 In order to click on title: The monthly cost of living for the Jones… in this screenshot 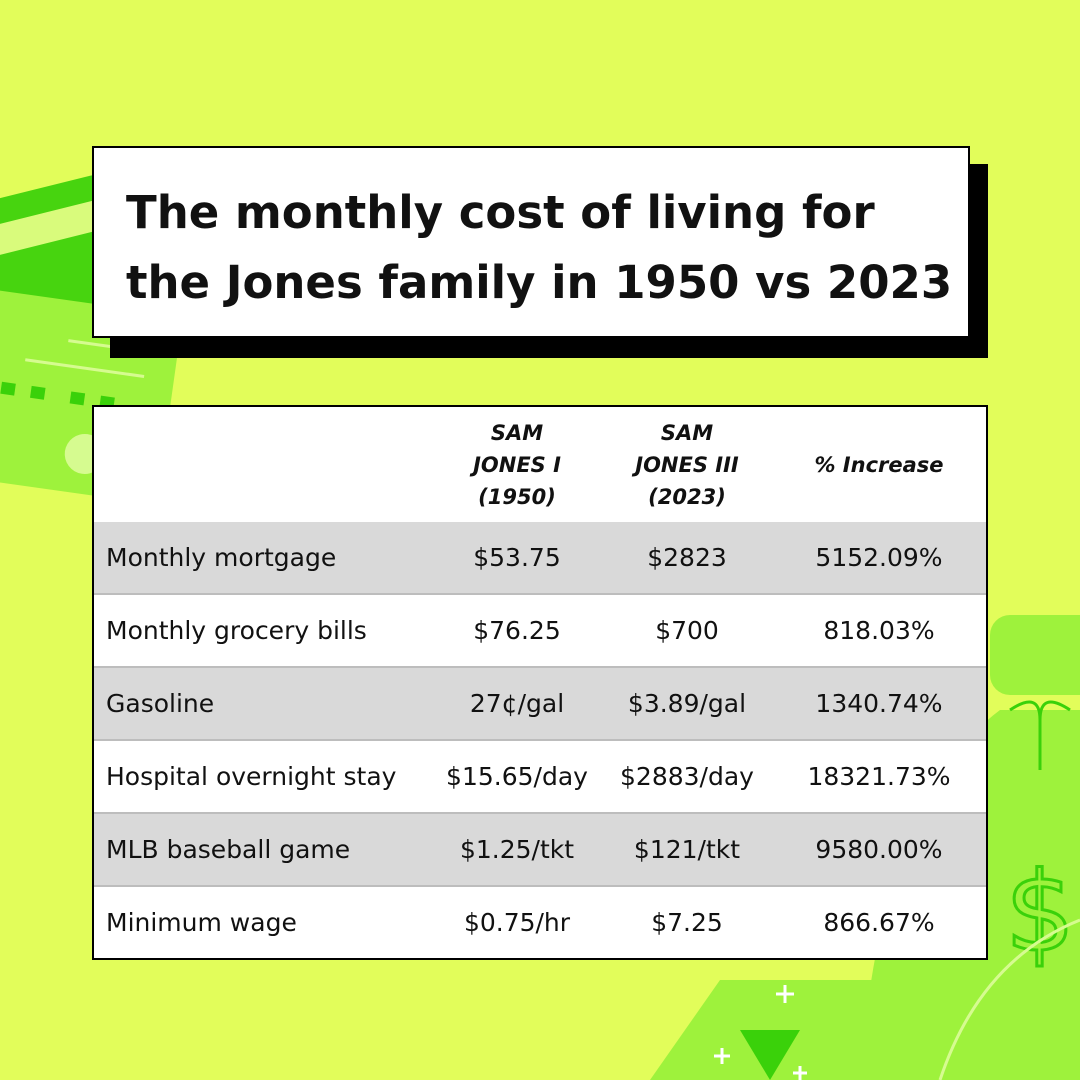, I will do `click(539, 247)`.